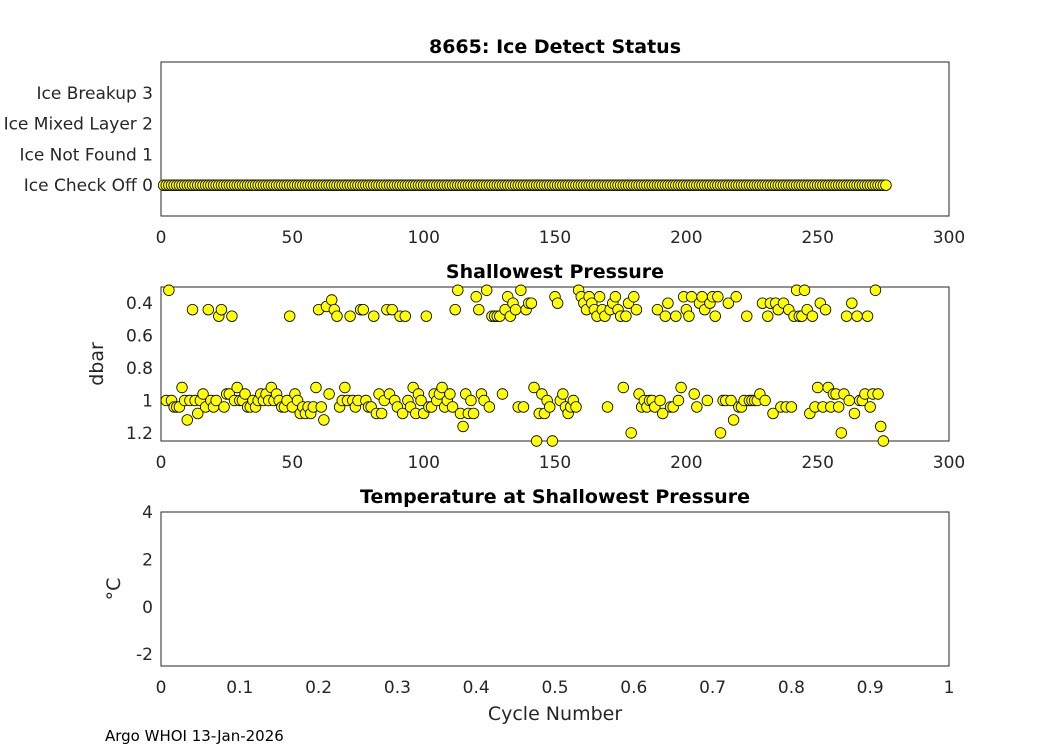 The image size is (1050, 750). What do you see at coordinates (147, 401) in the screenshot?
I see `y-tick-label: 1` at bounding box center [147, 401].